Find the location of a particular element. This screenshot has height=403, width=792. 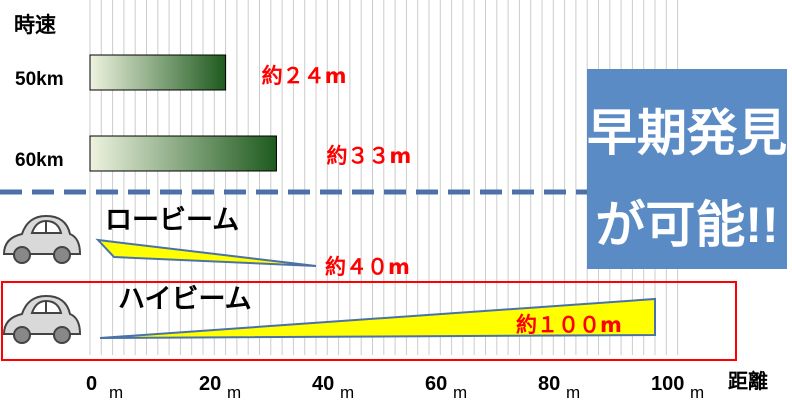

low-beam-distance-label: 約４０m is located at coordinates (367, 267).